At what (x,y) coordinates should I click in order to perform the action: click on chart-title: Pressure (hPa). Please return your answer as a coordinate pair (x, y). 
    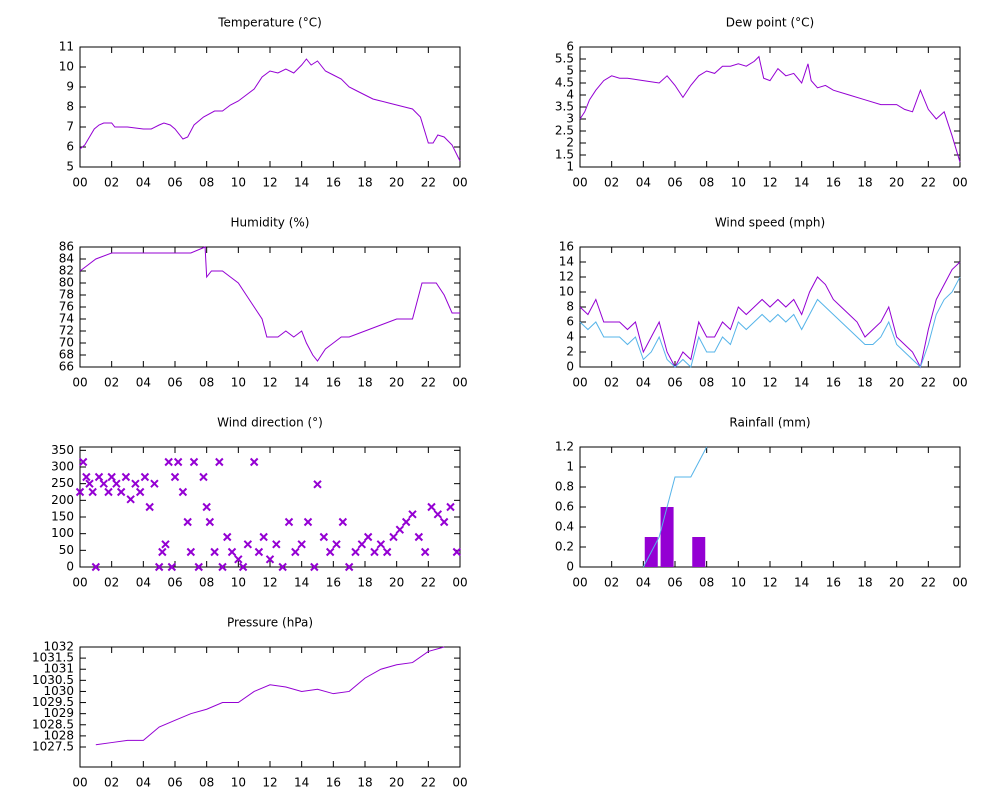
    Looking at the image, I should click on (270, 623).